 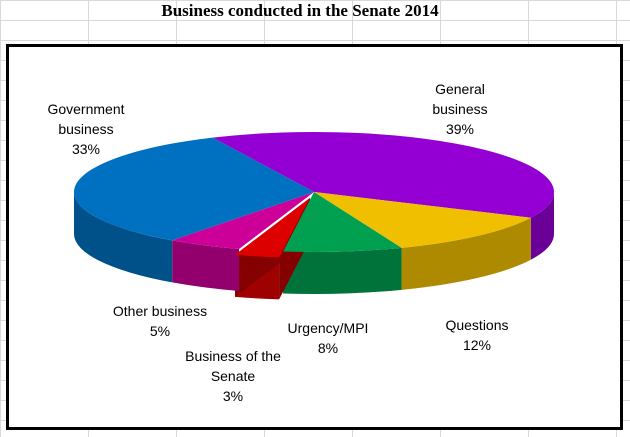 I want to click on data-label-name: Other business, so click(x=160, y=311).